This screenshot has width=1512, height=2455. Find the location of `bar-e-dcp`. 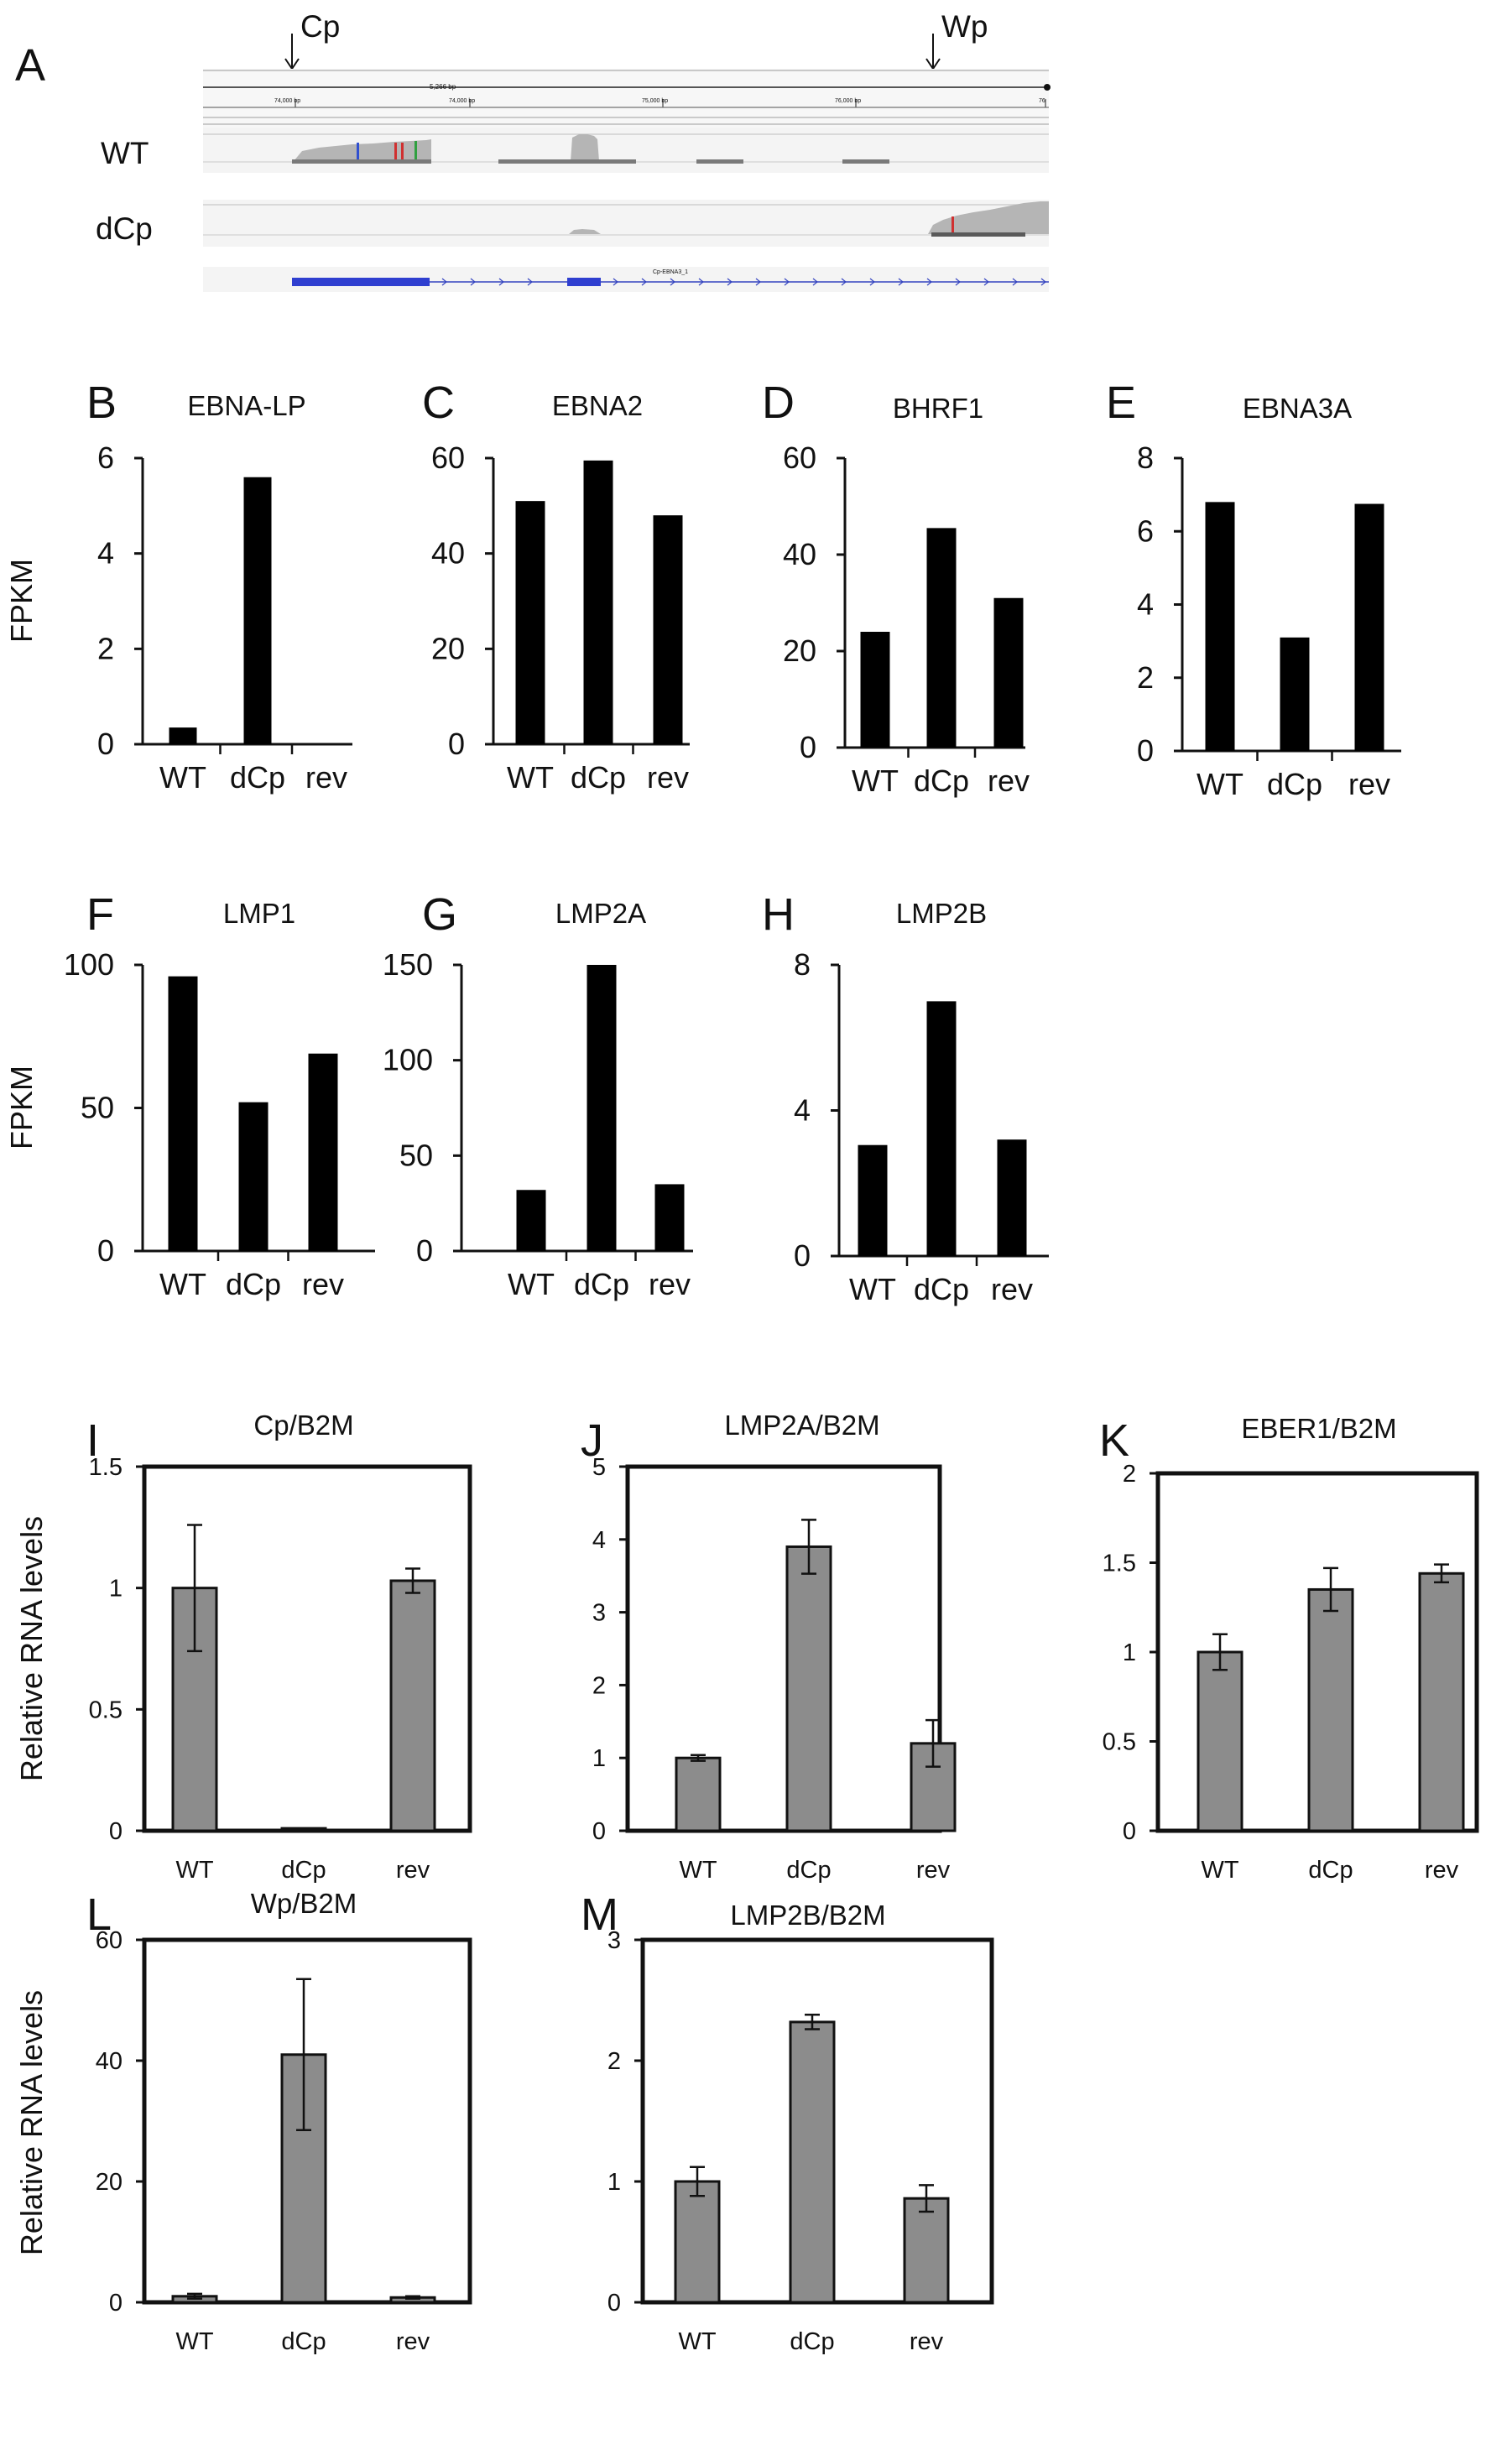

bar-e-dcp is located at coordinates (1295, 694).